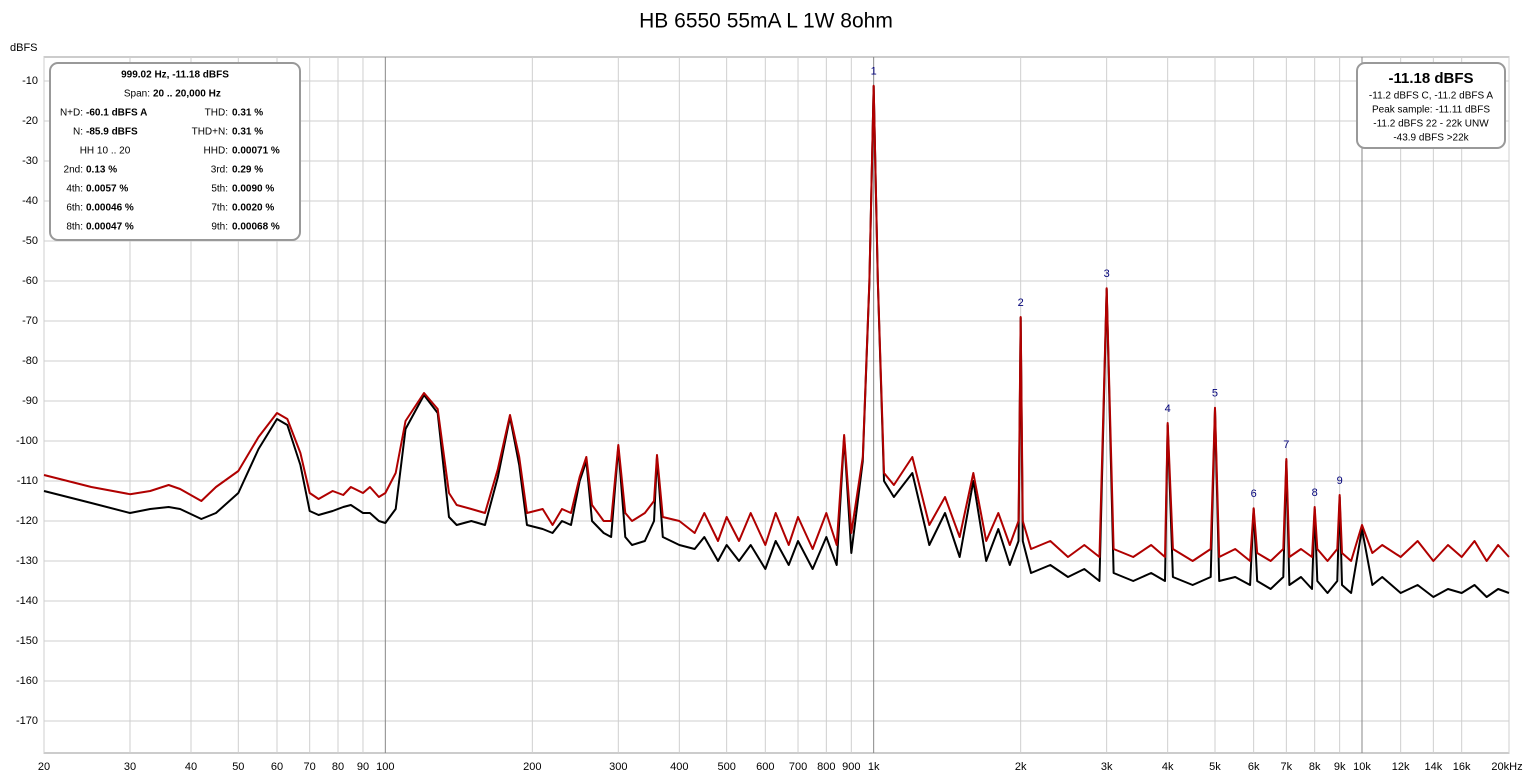 The height and width of the screenshot is (784, 1532). I want to click on level-box, so click(1431, 105).